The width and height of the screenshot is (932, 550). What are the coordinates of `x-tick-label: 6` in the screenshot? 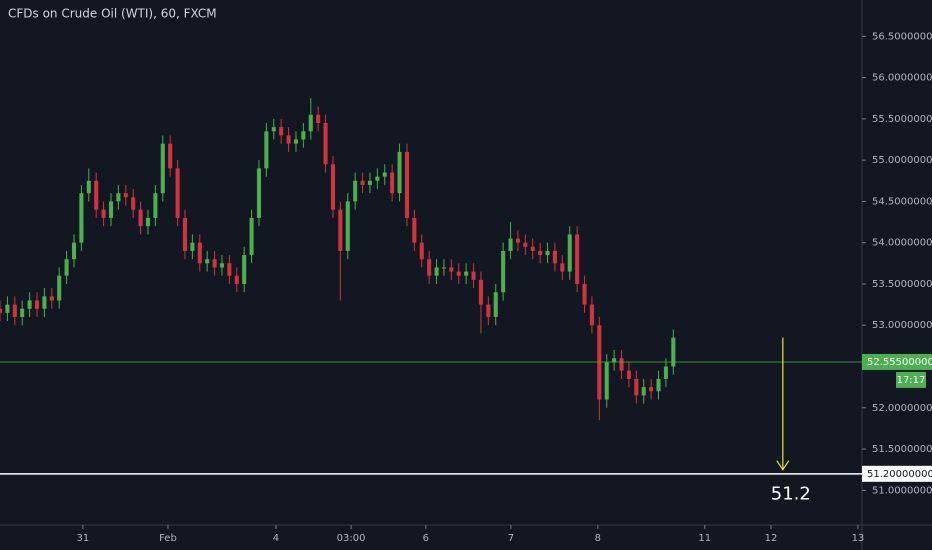 It's located at (426, 538).